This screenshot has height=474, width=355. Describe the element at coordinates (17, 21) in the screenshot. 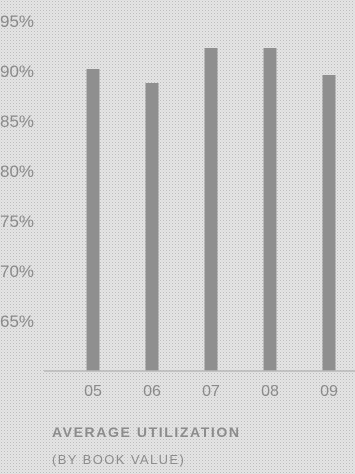

I see `y-tick-label: 95%` at that location.